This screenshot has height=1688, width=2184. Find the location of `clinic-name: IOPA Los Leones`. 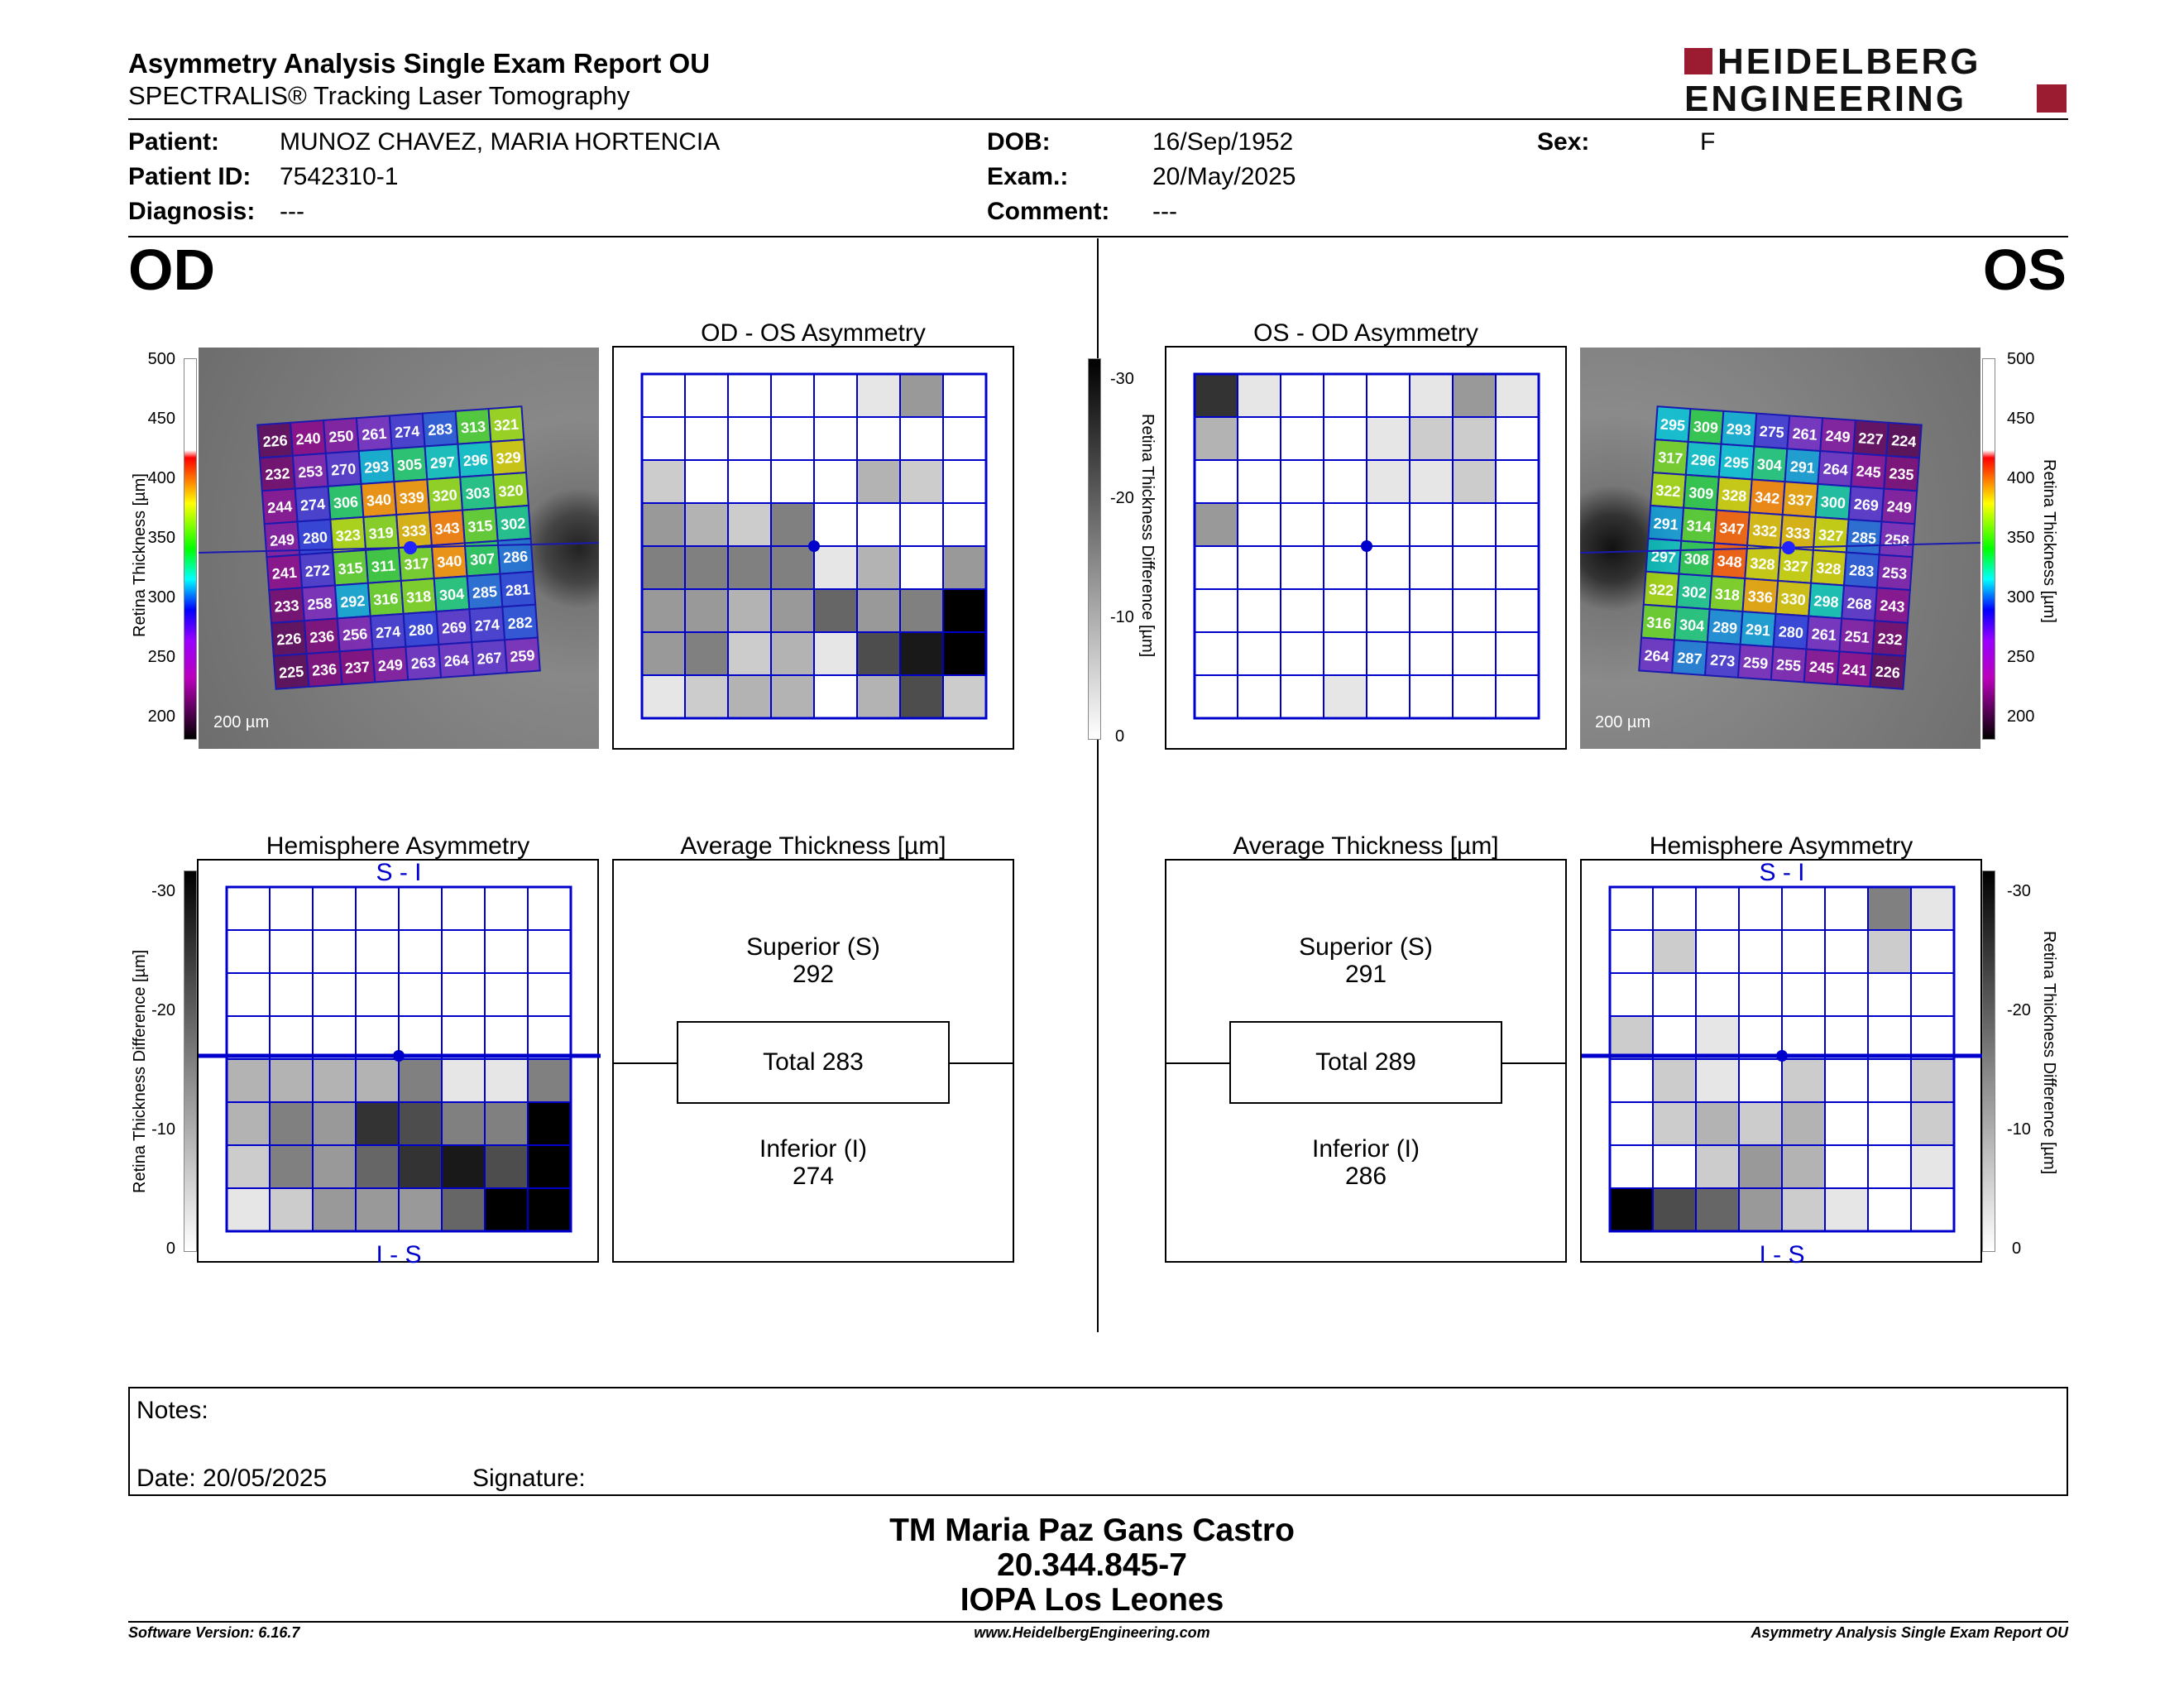

clinic-name: IOPA Los Leones is located at coordinates (1092, 1600).